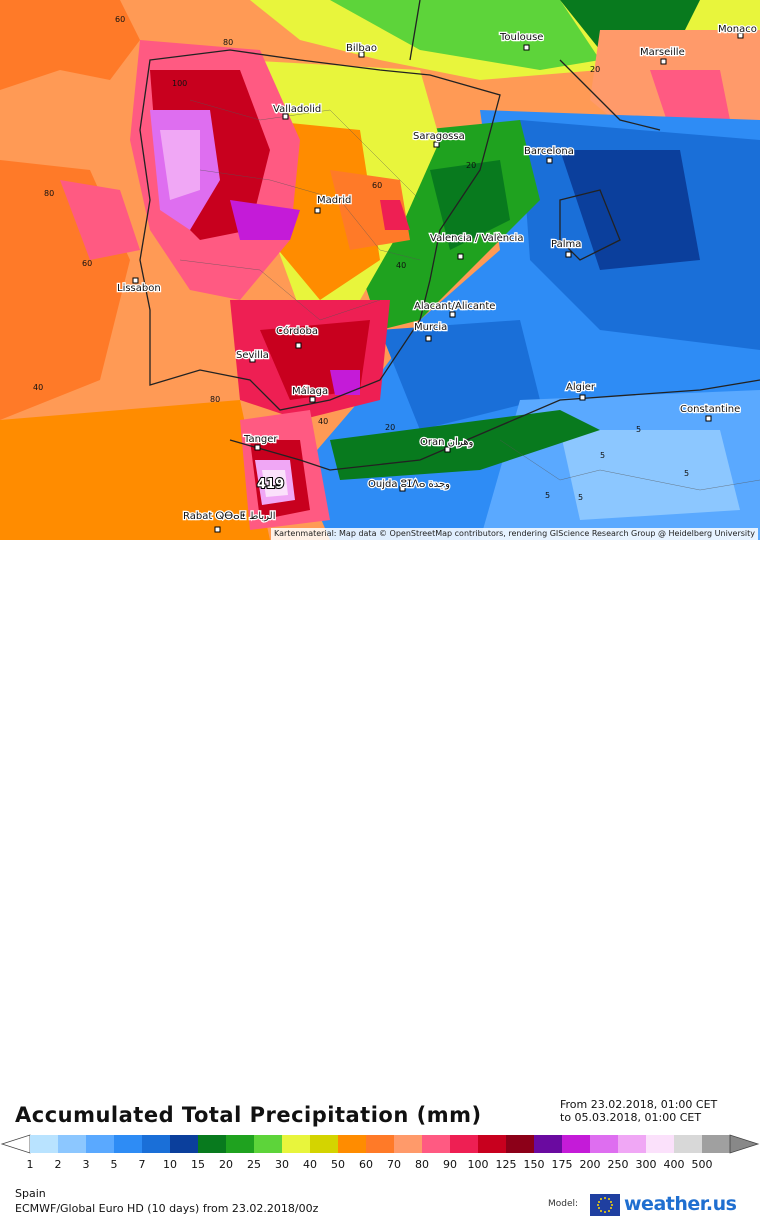 Image resolution: width=760 pixels, height=1220 pixels. I want to click on brand-name: weather.us, so click(680, 1204).